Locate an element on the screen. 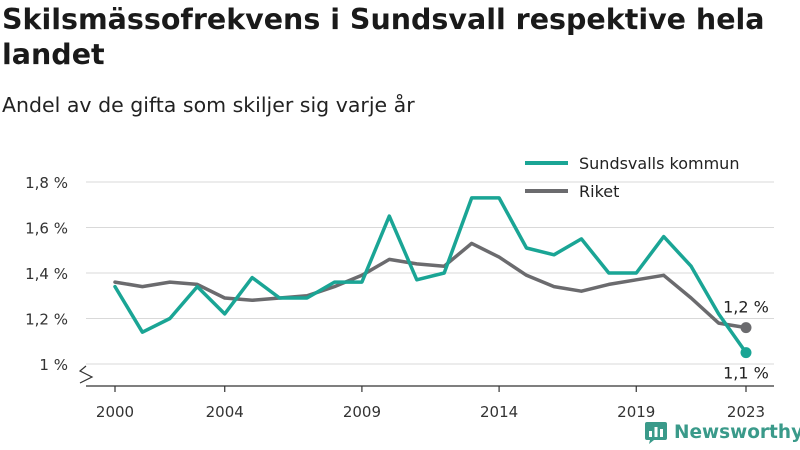 The image size is (800, 450). legend-label-sundsvall: Sundsvalls kommun is located at coordinates (659, 163).